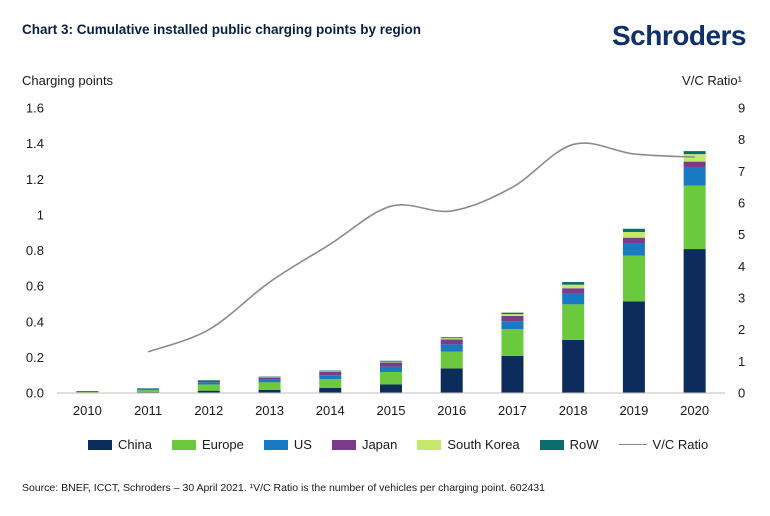 This screenshot has height=516, width=770. Describe the element at coordinates (741, 108) in the screenshot. I see `y2-tick-label: 9` at that location.